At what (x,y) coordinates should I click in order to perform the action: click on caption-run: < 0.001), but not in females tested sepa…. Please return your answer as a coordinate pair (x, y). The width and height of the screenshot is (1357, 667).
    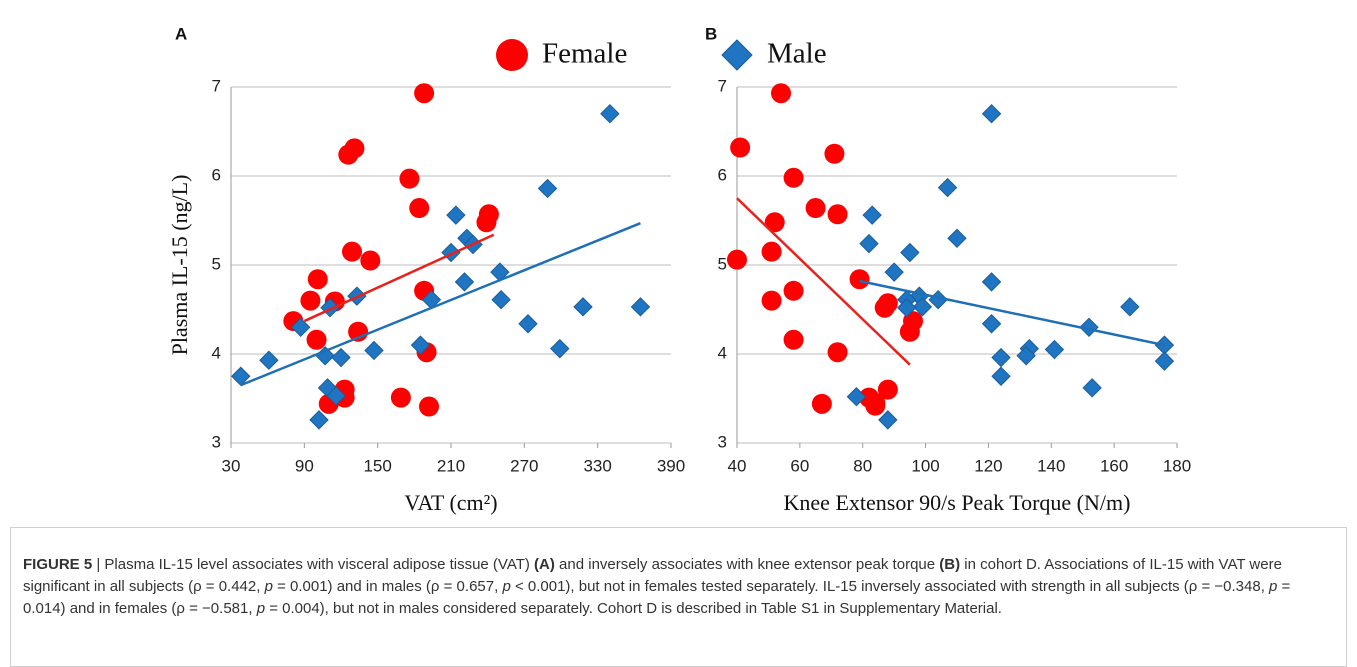
    Looking at the image, I should click on (890, 586).